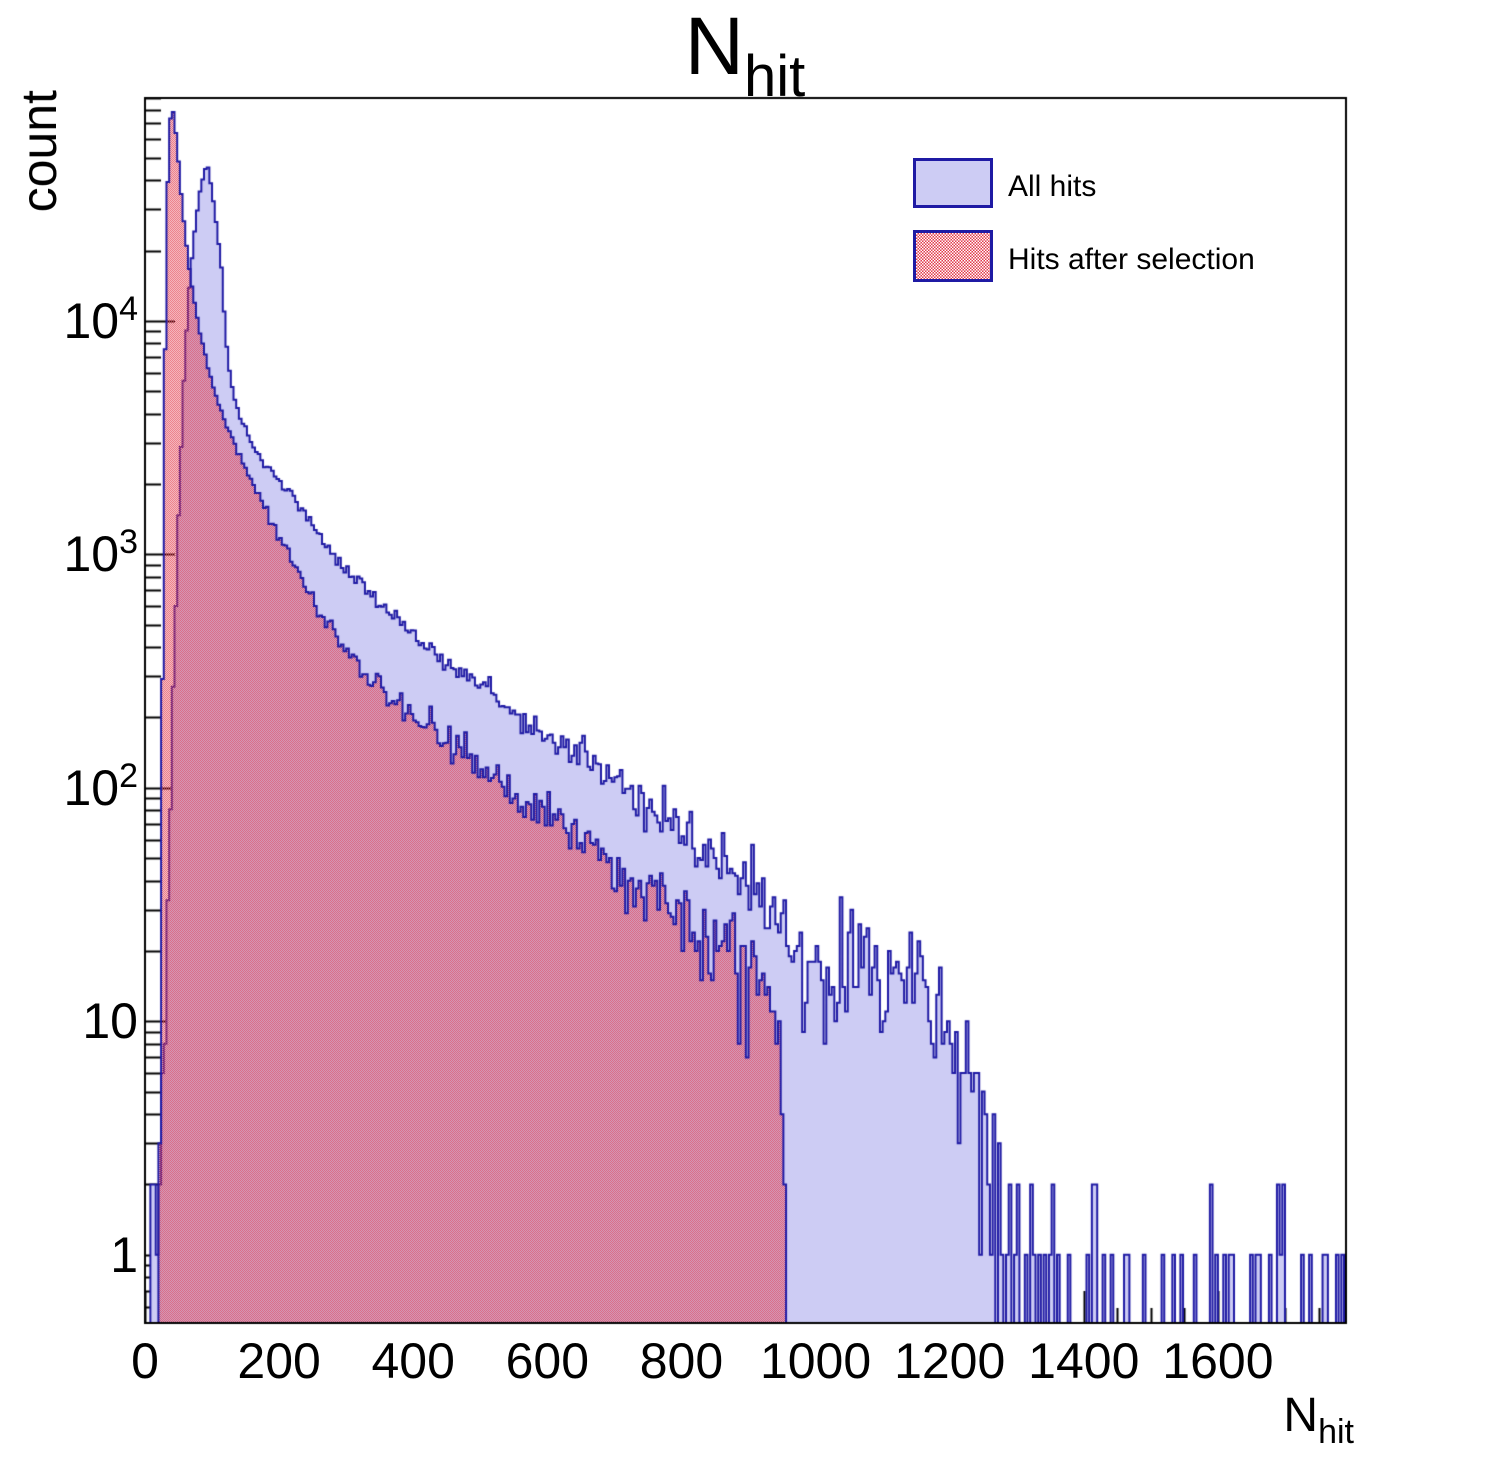 This screenshot has height=1472, width=1496. Describe the element at coordinates (1052, 186) in the screenshot. I see `legend-label-all-hits: All hits` at that location.